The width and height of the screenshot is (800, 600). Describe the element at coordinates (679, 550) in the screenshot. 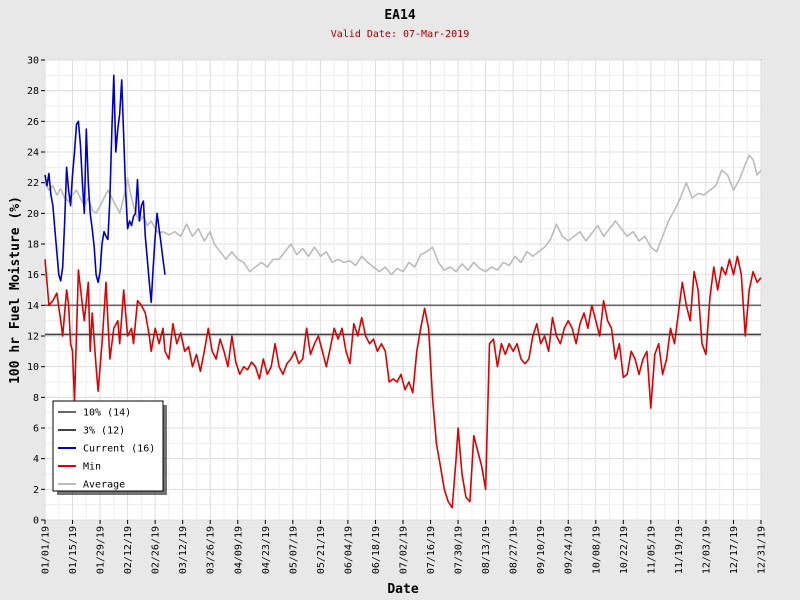

I see `x-tick-label: 11/19/19` at that location.